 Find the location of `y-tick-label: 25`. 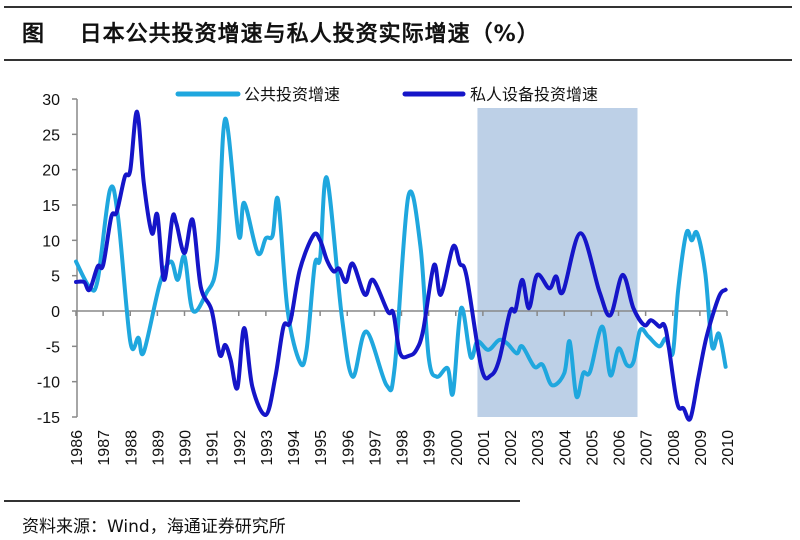

y-tick-label: 25 is located at coordinates (51, 135).